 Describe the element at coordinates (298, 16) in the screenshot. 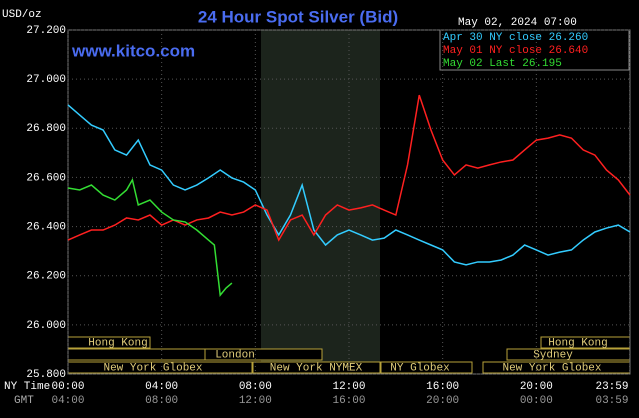

I see `chart-title: 24 Hour Spot Silver (Bid)` at that location.